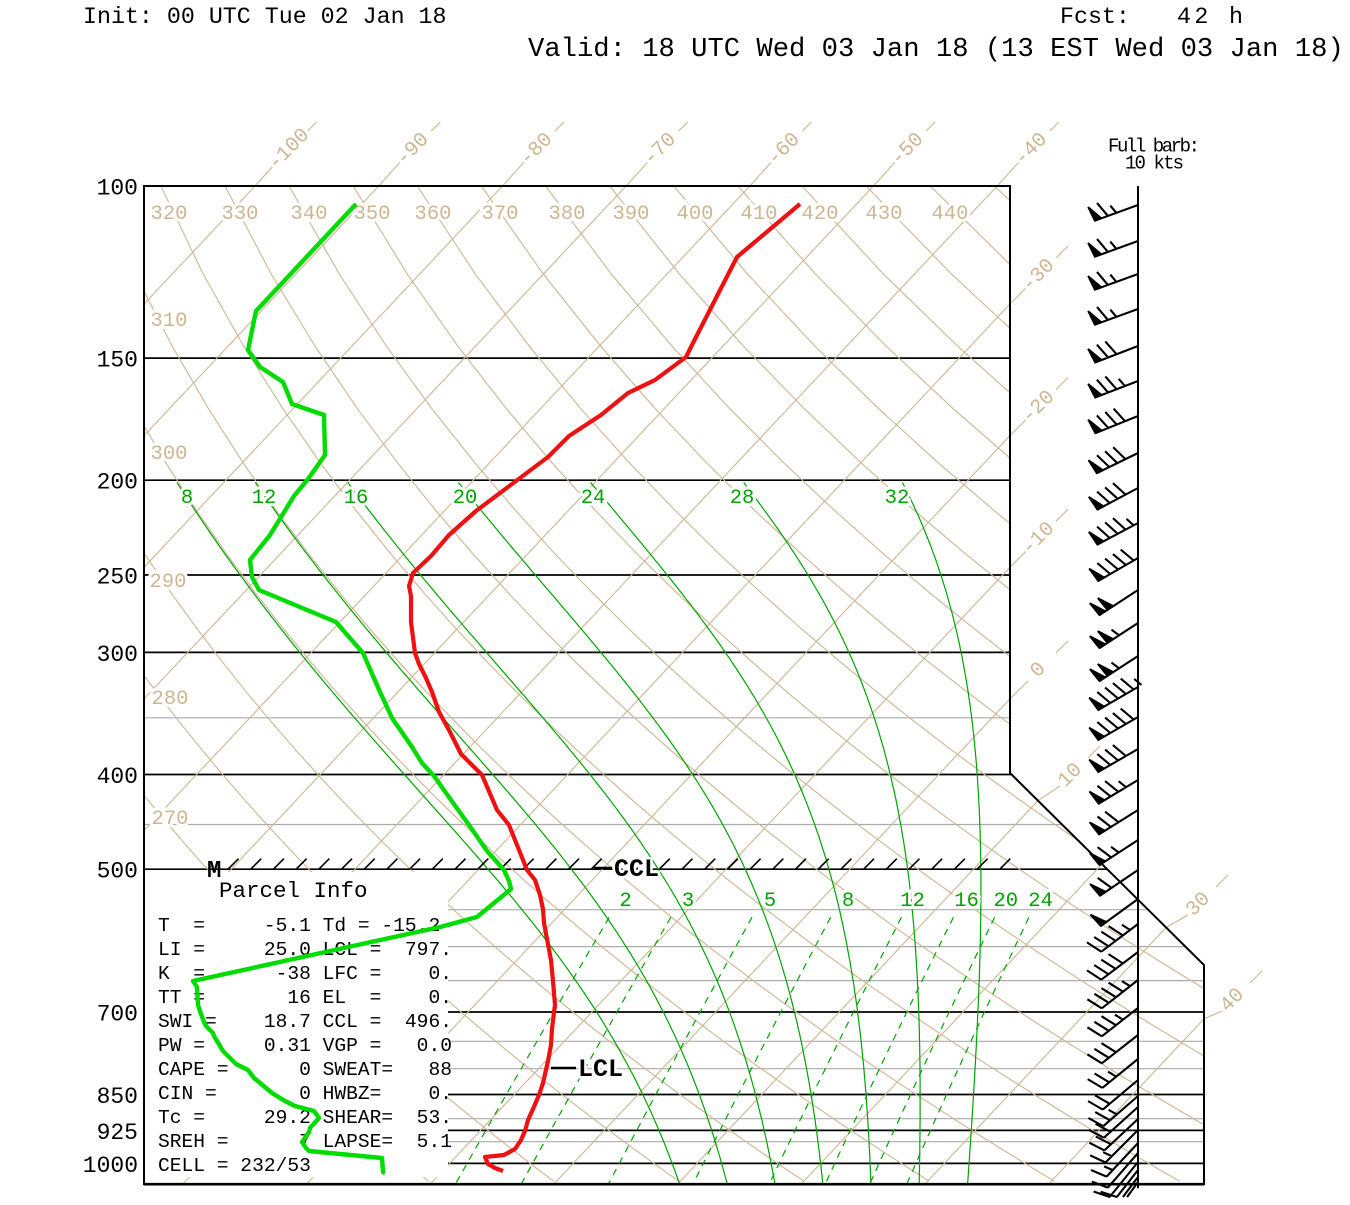 Image resolution: width=1350 pixels, height=1205 pixels. Describe the element at coordinates (884, 214) in the screenshot. I see `svg-text: 430` at that location.